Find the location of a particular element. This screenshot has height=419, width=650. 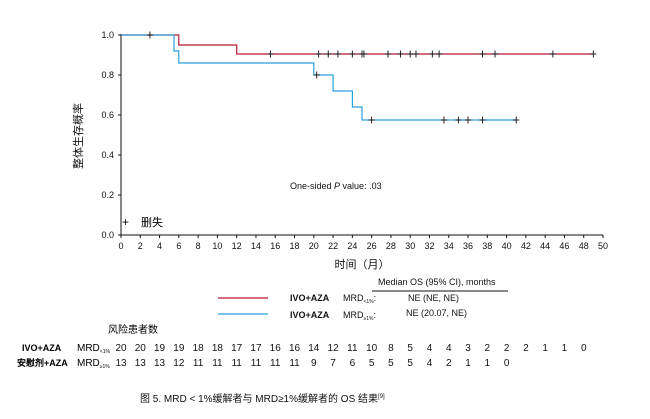

y-tick-label: 1.0 is located at coordinates (107, 35).